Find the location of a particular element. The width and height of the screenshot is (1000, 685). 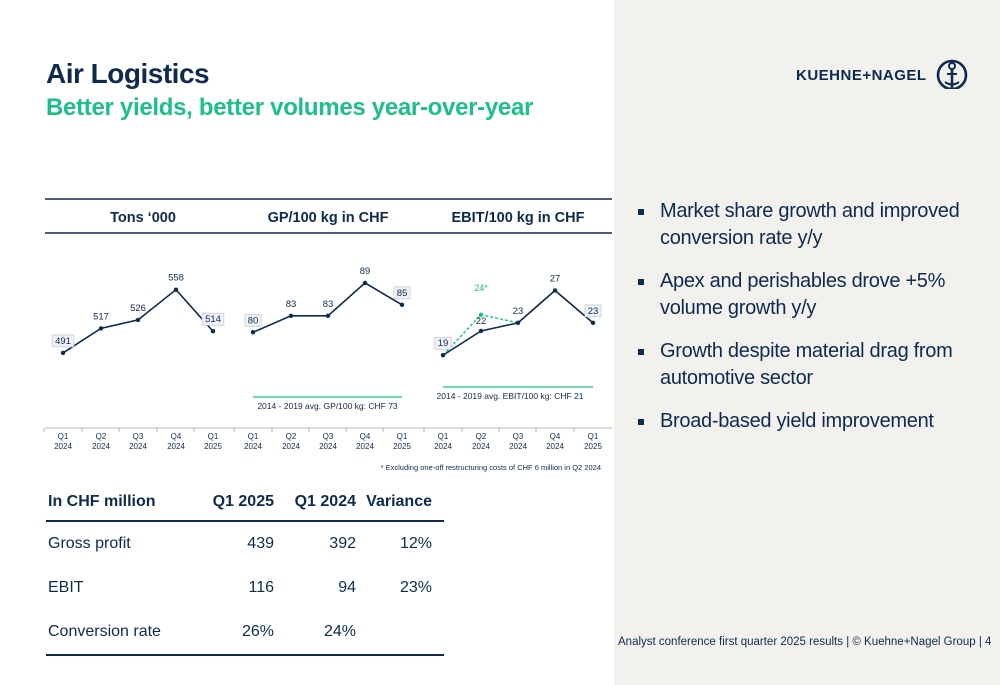

table-row: Gross profit 439 392 12% is located at coordinates (245, 543).